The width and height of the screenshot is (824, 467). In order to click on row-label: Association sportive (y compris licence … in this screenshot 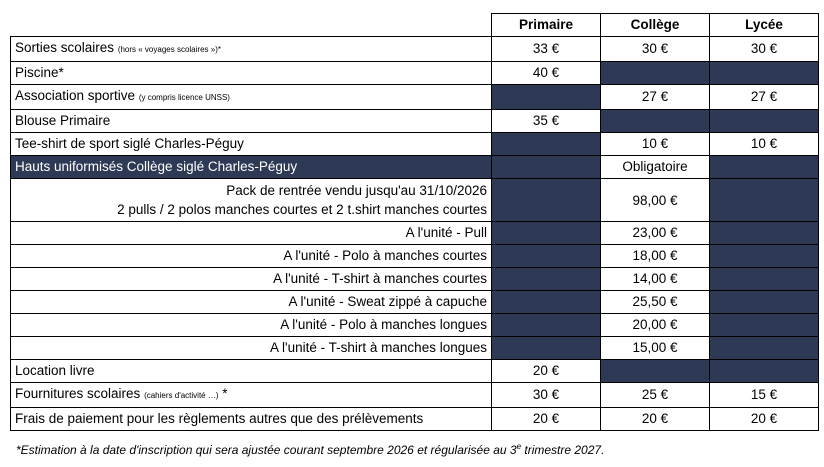, I will do `click(251, 97)`.